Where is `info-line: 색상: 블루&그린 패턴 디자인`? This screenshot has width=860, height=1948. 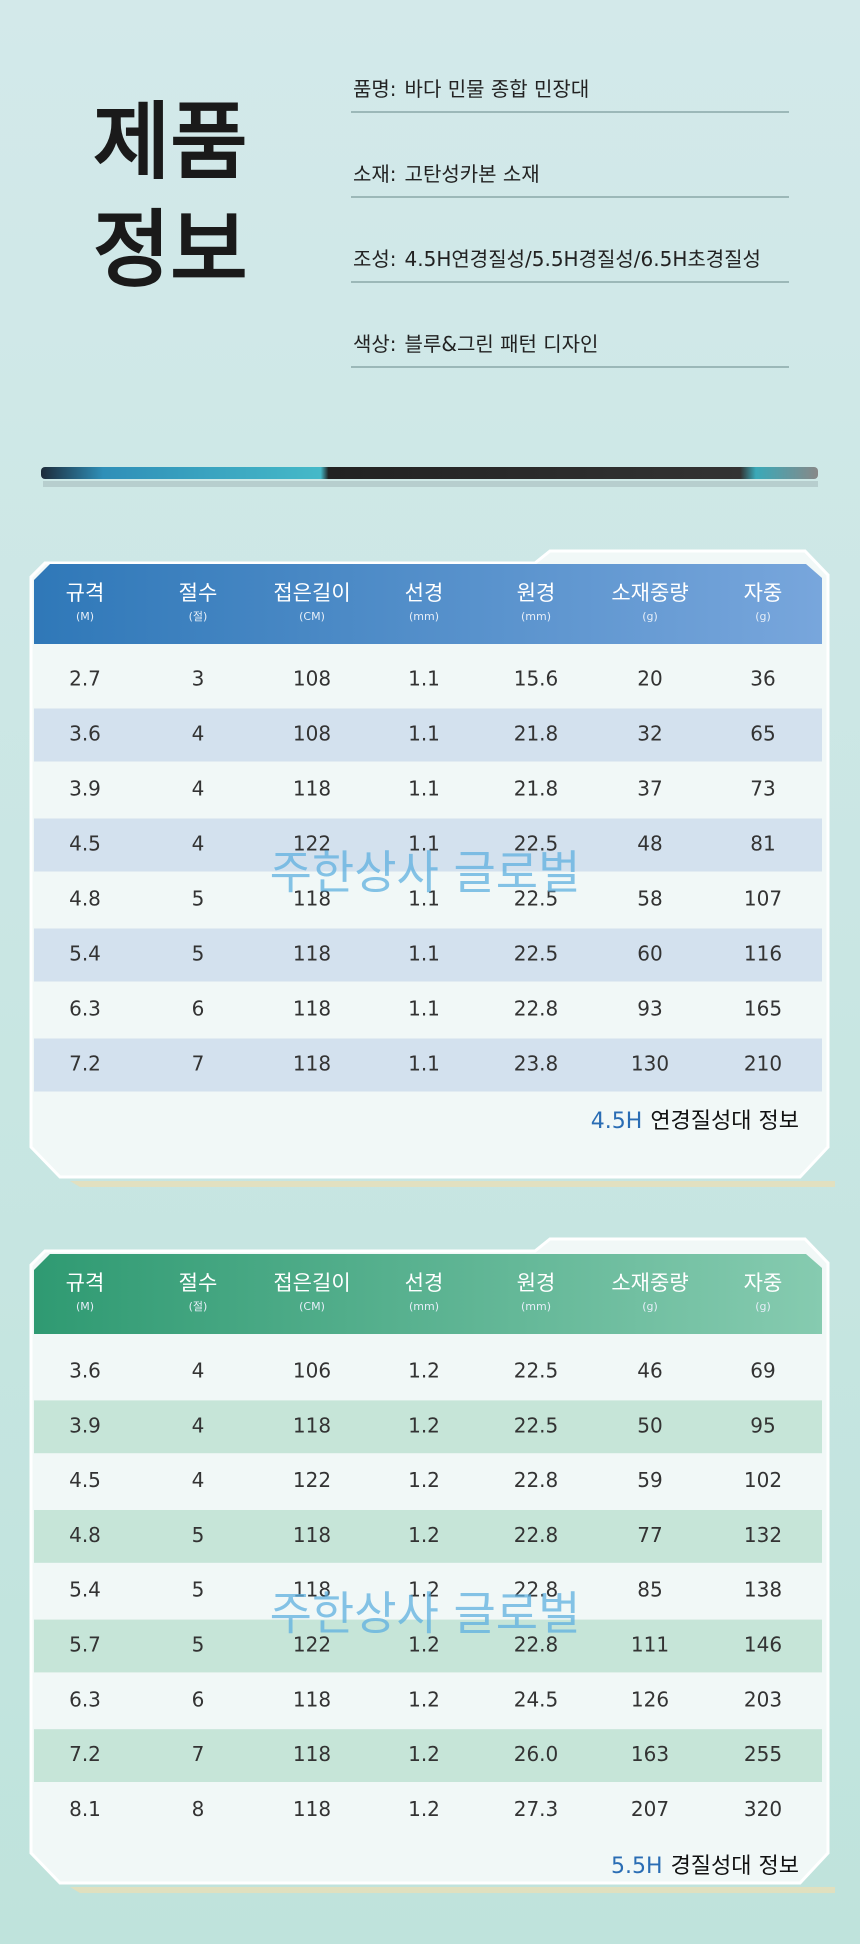
info-line: 색상: 블루&그린 패턴 디자인 is located at coordinates (475, 344).